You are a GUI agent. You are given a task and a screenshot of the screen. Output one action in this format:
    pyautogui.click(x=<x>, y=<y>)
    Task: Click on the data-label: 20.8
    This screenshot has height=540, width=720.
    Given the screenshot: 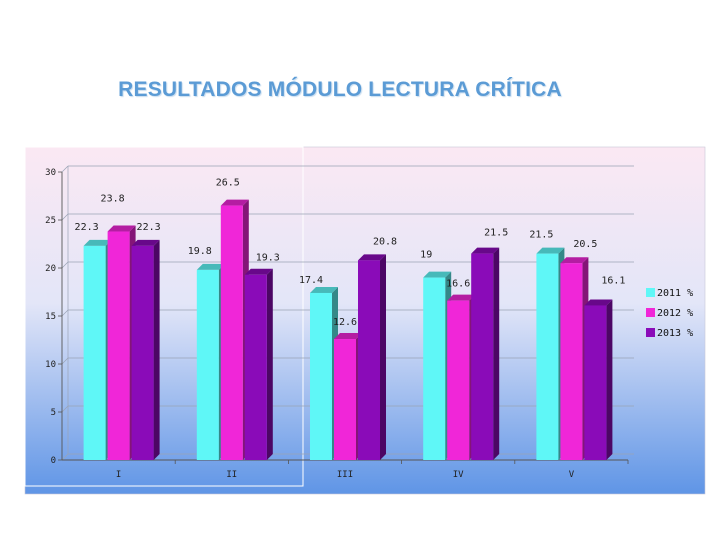 What is the action you would take?
    pyautogui.click(x=385, y=241)
    